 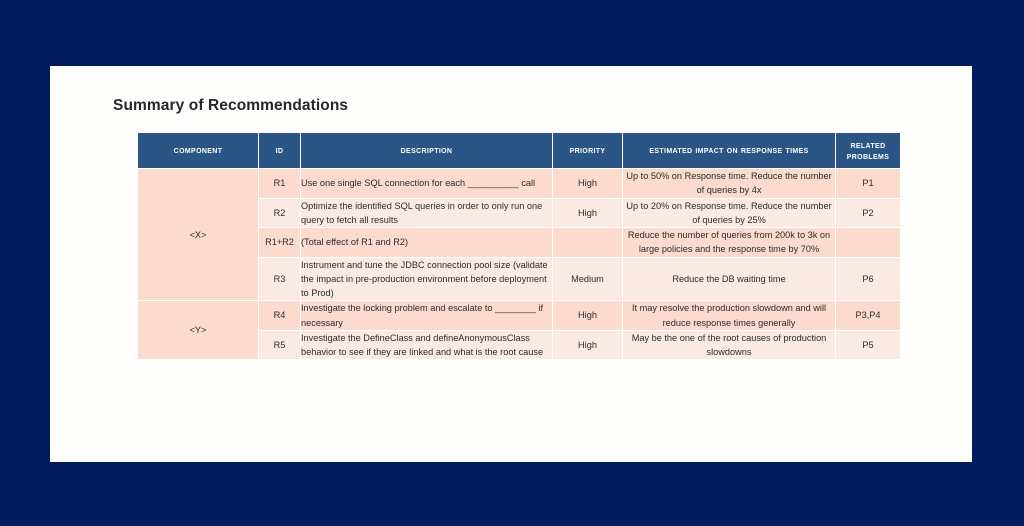 I want to click on cell-related: P3,P4, so click(x=868, y=315).